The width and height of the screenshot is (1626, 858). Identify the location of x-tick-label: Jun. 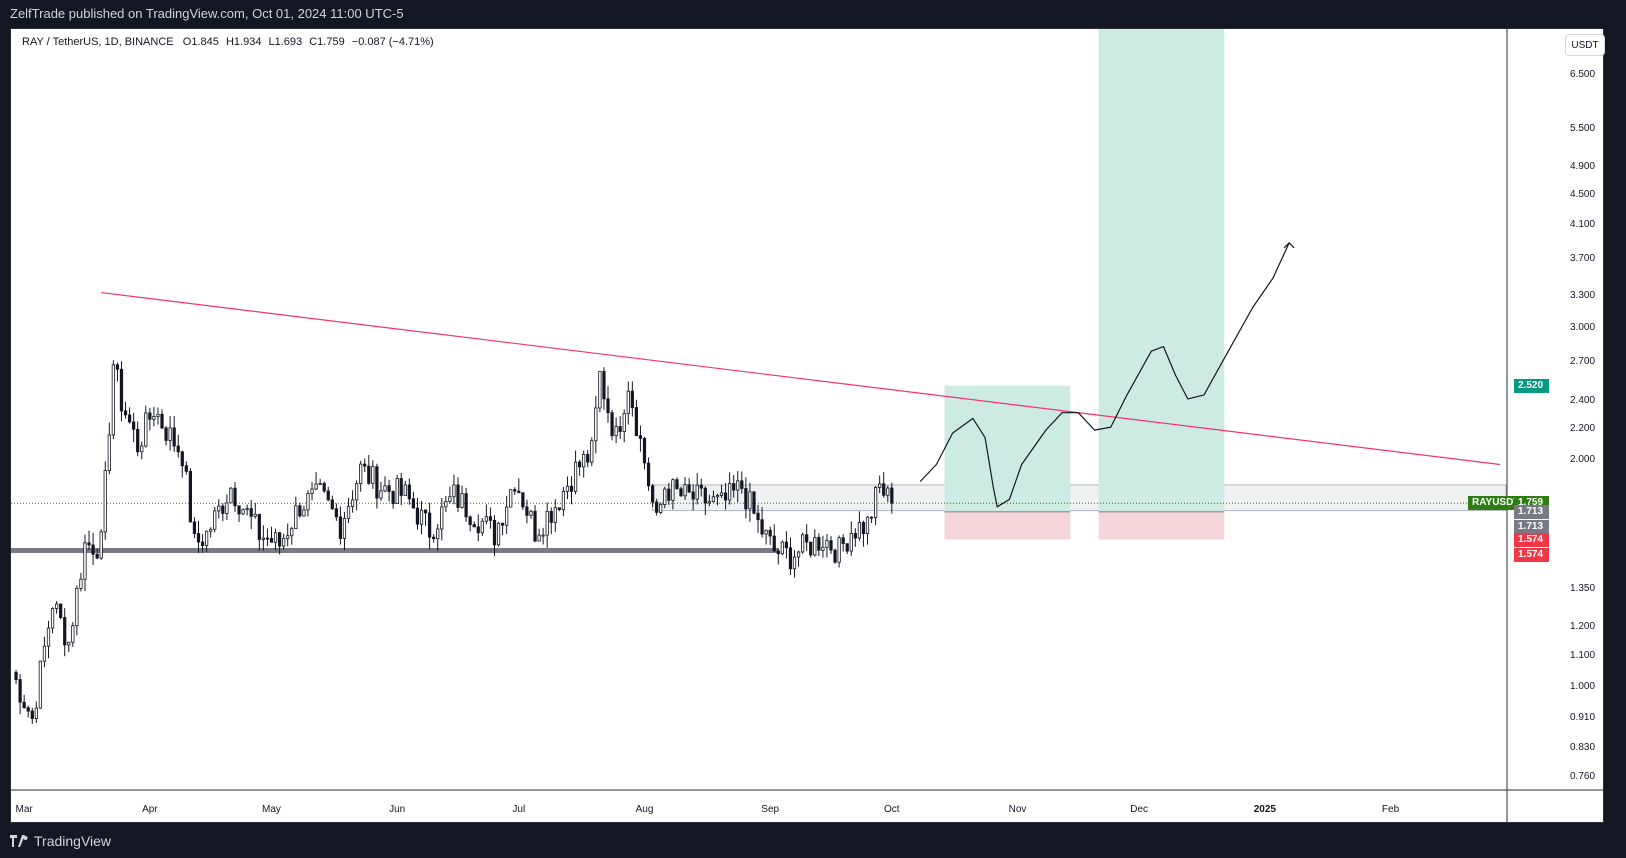
(397, 809).